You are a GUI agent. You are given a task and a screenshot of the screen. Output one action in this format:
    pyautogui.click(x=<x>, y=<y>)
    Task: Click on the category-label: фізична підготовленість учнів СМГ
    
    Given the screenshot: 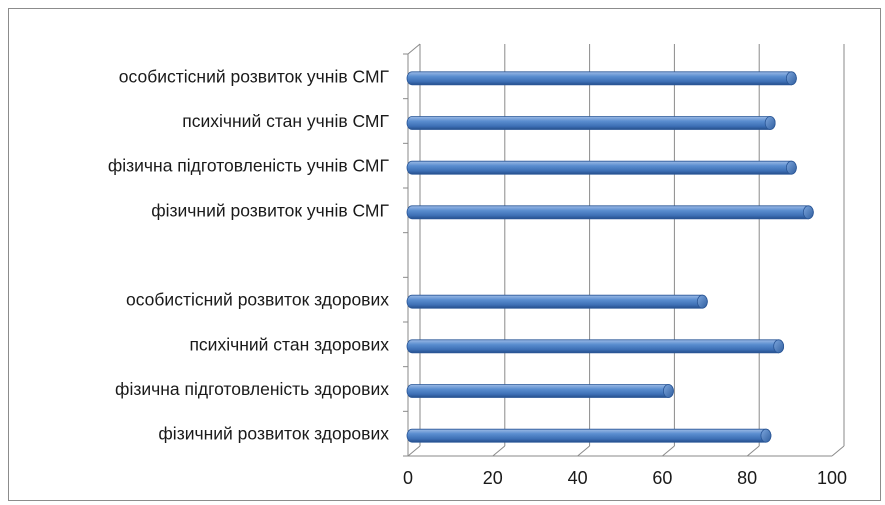 What is the action you would take?
    pyautogui.click(x=249, y=166)
    